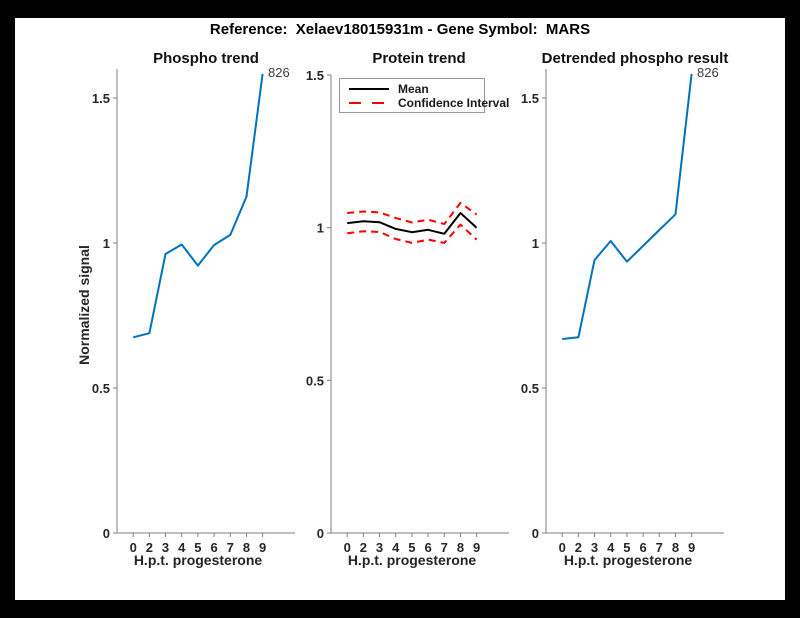 This screenshot has width=800, height=618. What do you see at coordinates (708, 72) in the screenshot?
I see `peak-value-label-detrended: 826` at bounding box center [708, 72].